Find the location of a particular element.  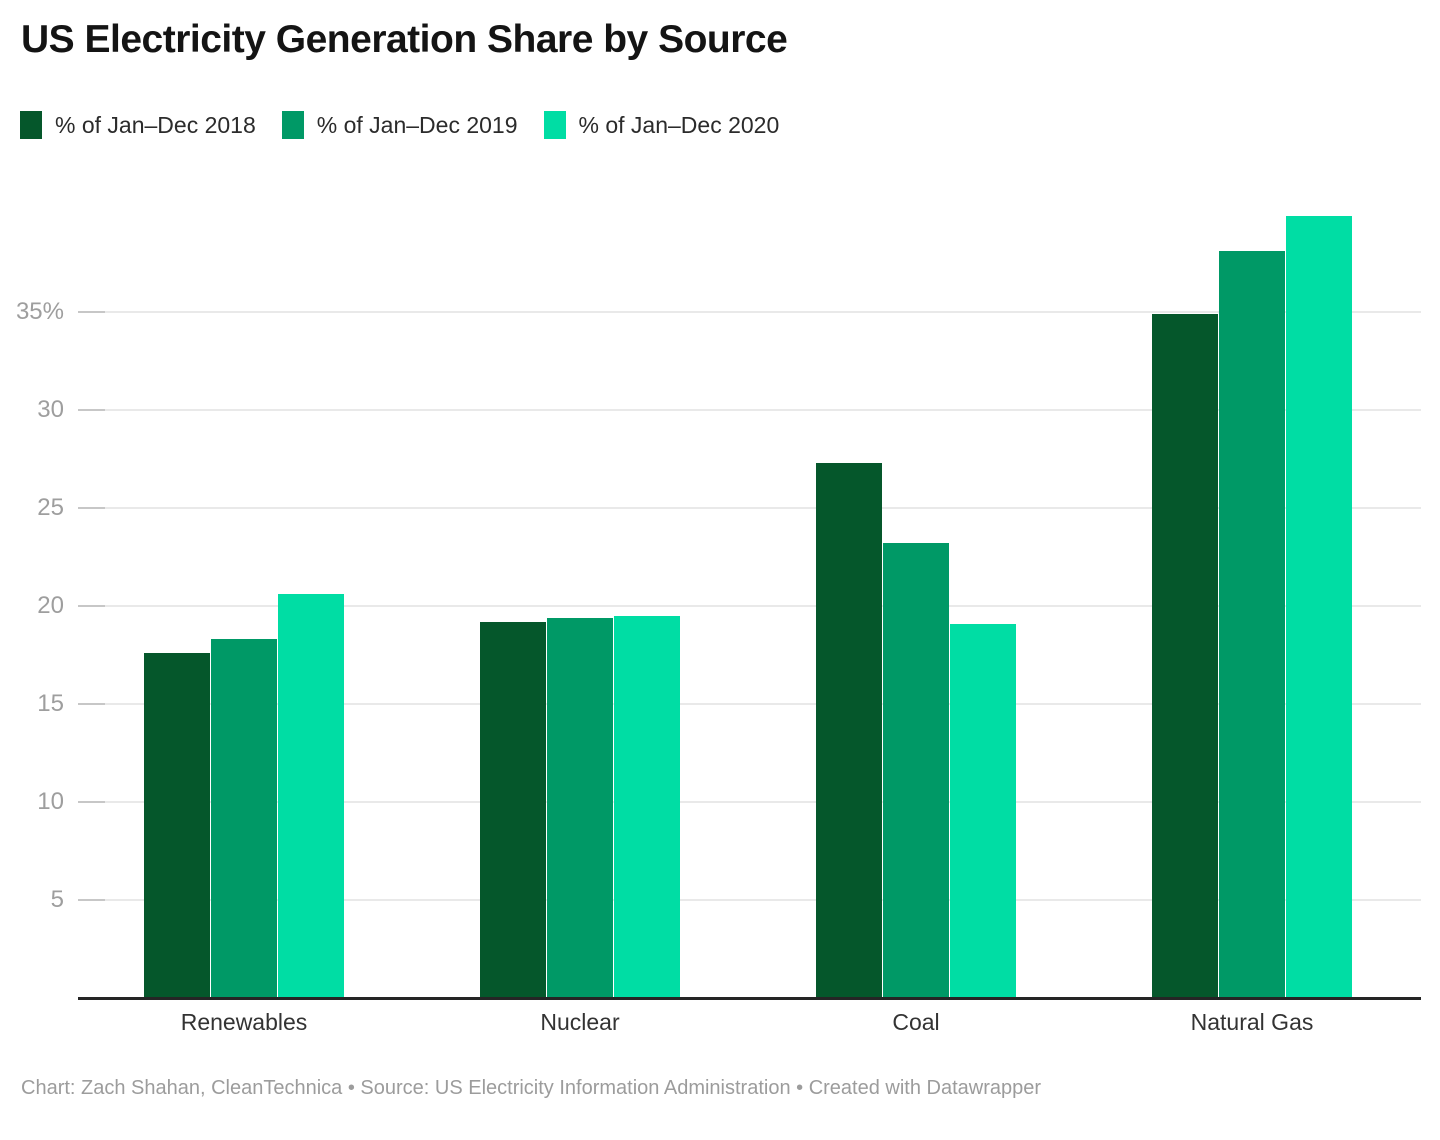

bar-natural-gas-2020 is located at coordinates (1319, 607).